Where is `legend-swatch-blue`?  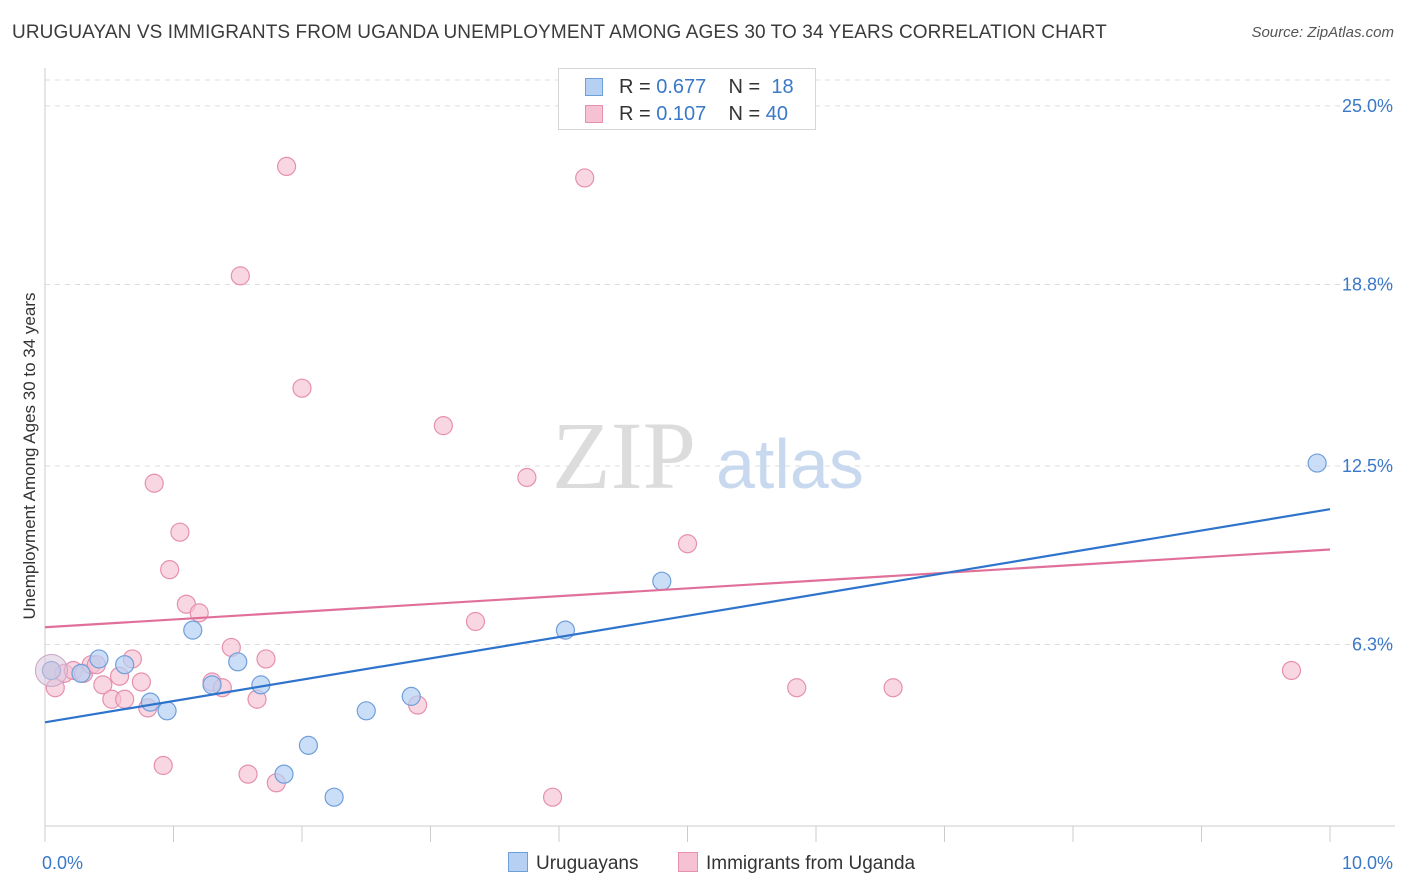 legend-swatch-blue is located at coordinates (594, 87).